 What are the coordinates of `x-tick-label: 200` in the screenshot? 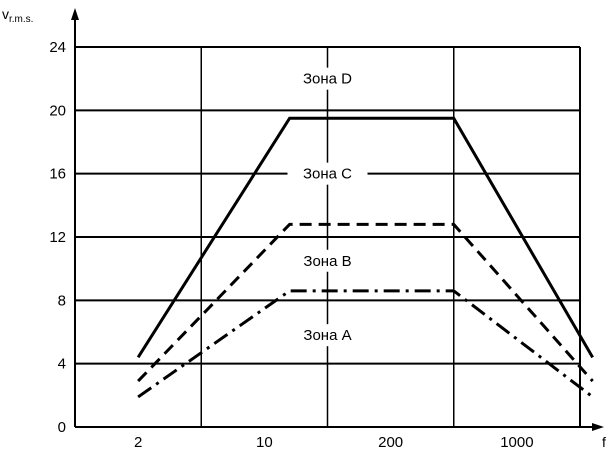 It's located at (390, 442).